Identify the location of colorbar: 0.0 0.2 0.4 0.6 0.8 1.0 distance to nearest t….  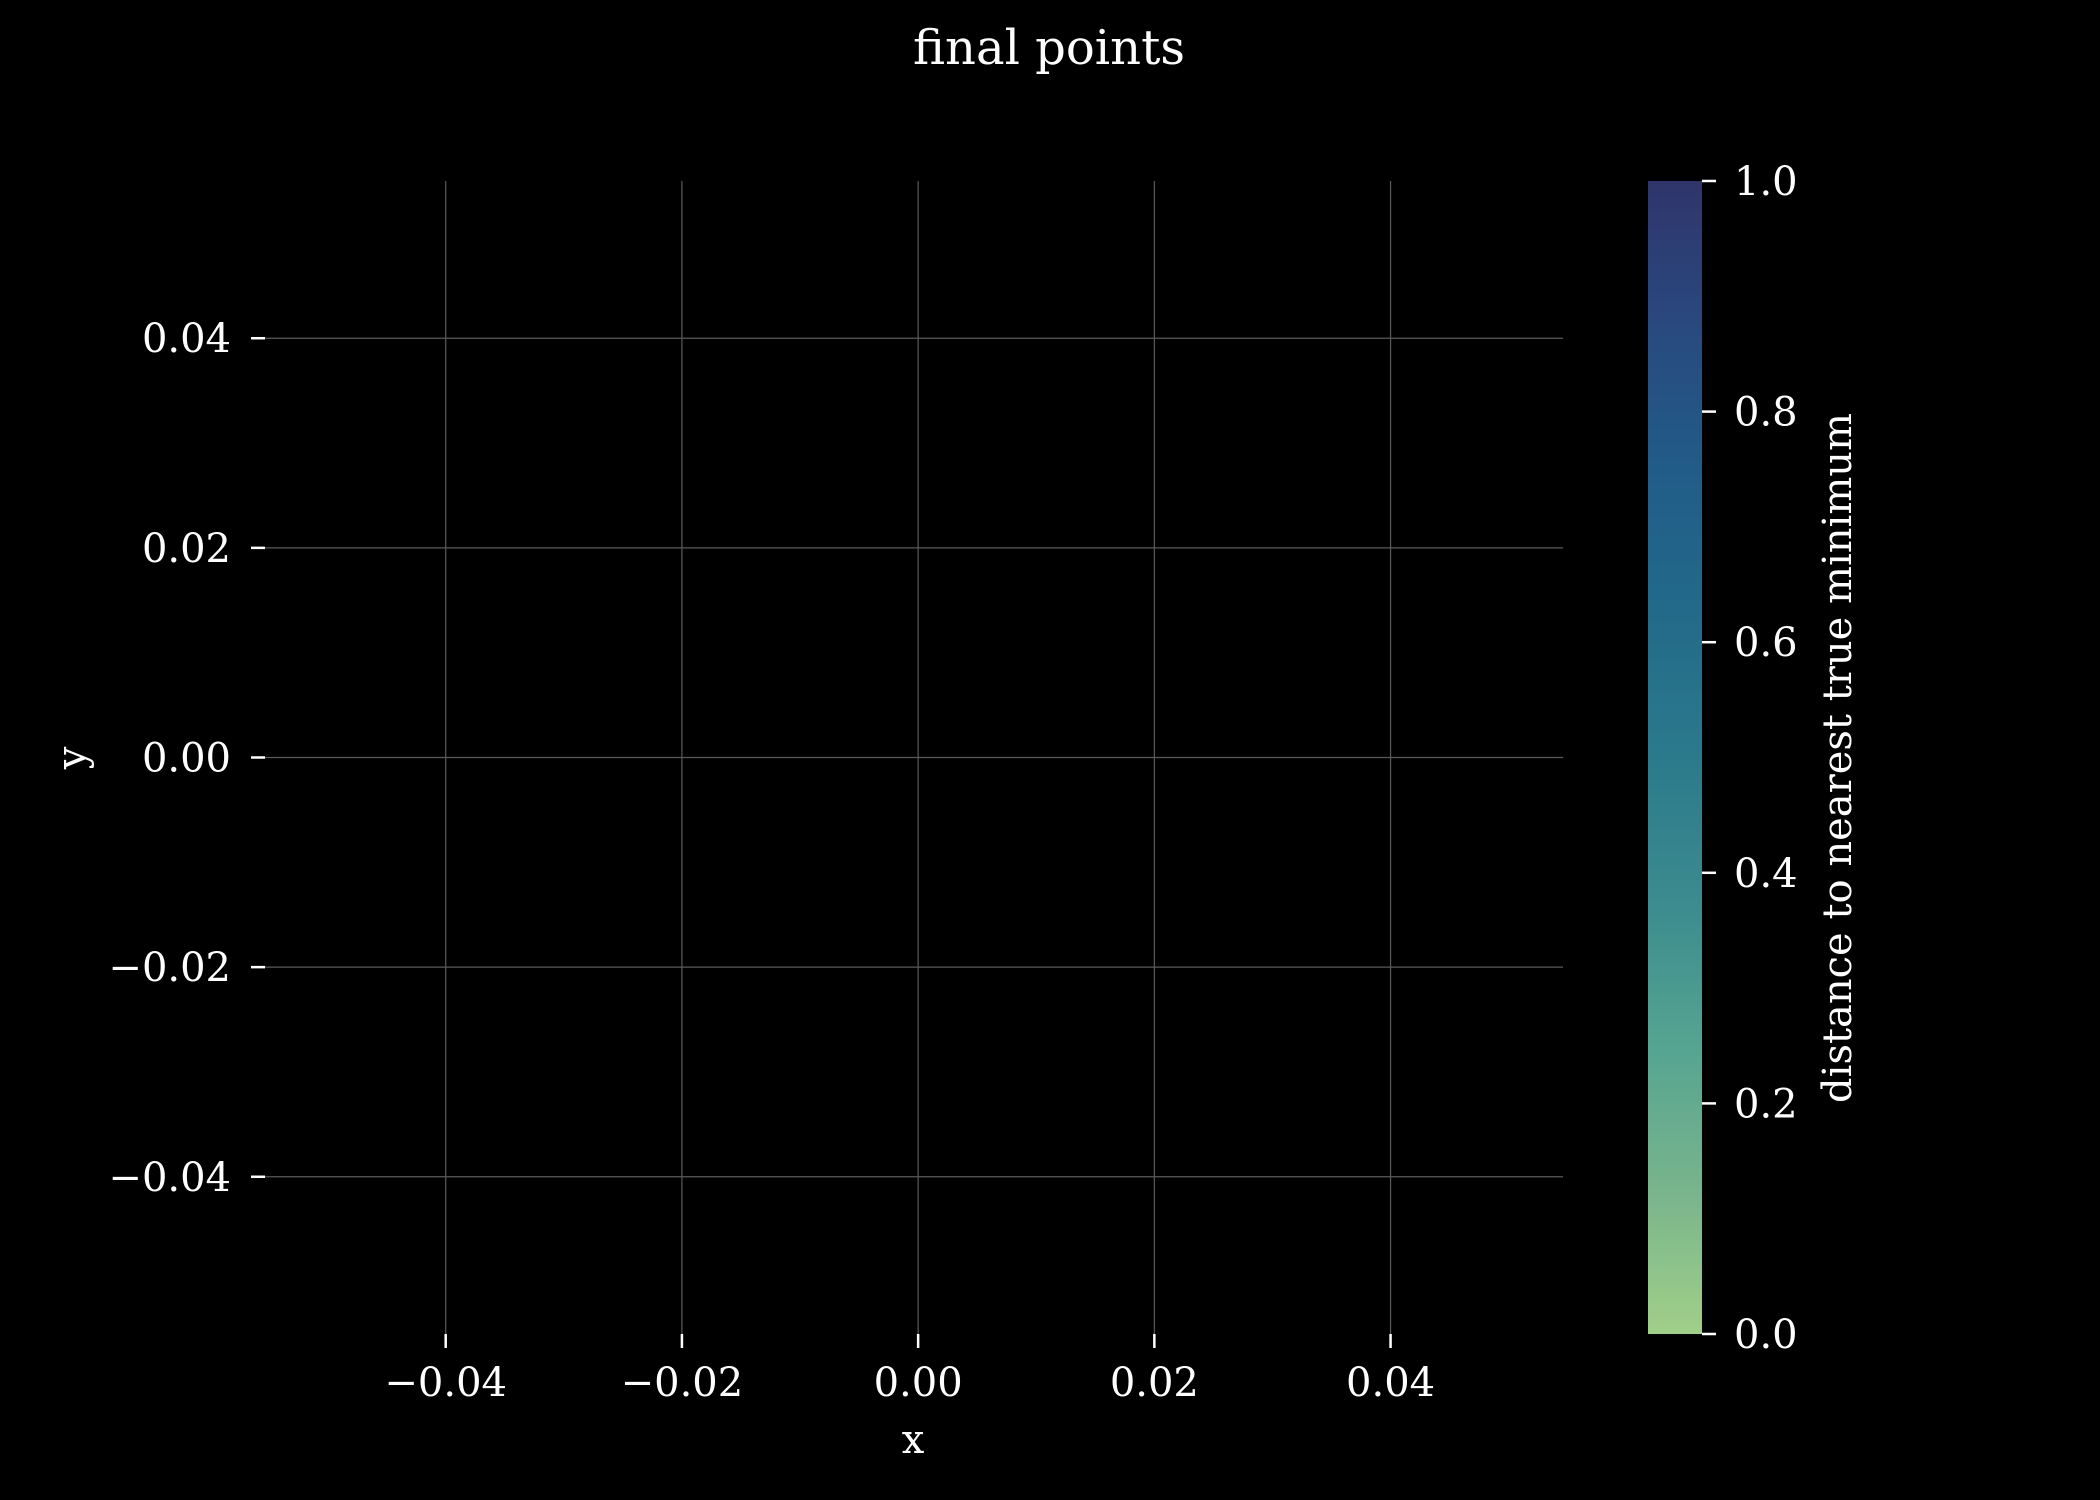
(1754, 758).